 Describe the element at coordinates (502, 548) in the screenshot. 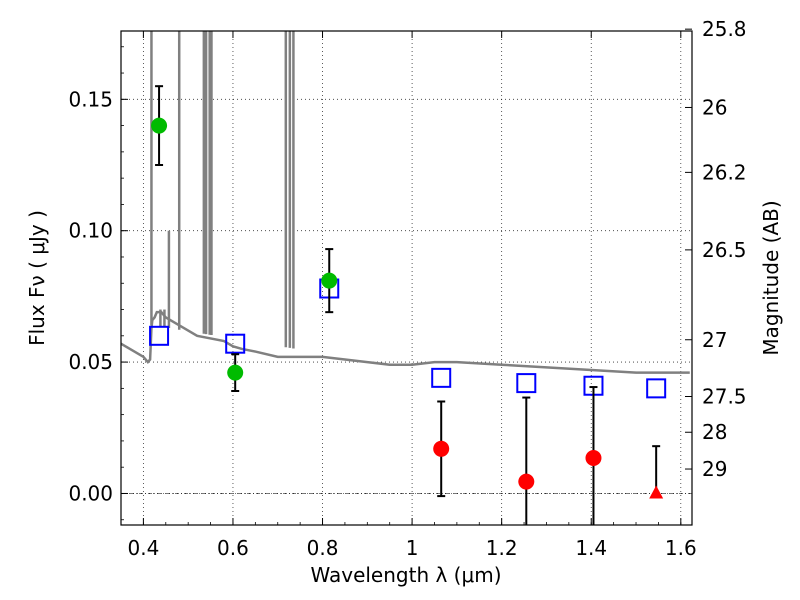

I see `x-tick-label: 1.2` at that location.